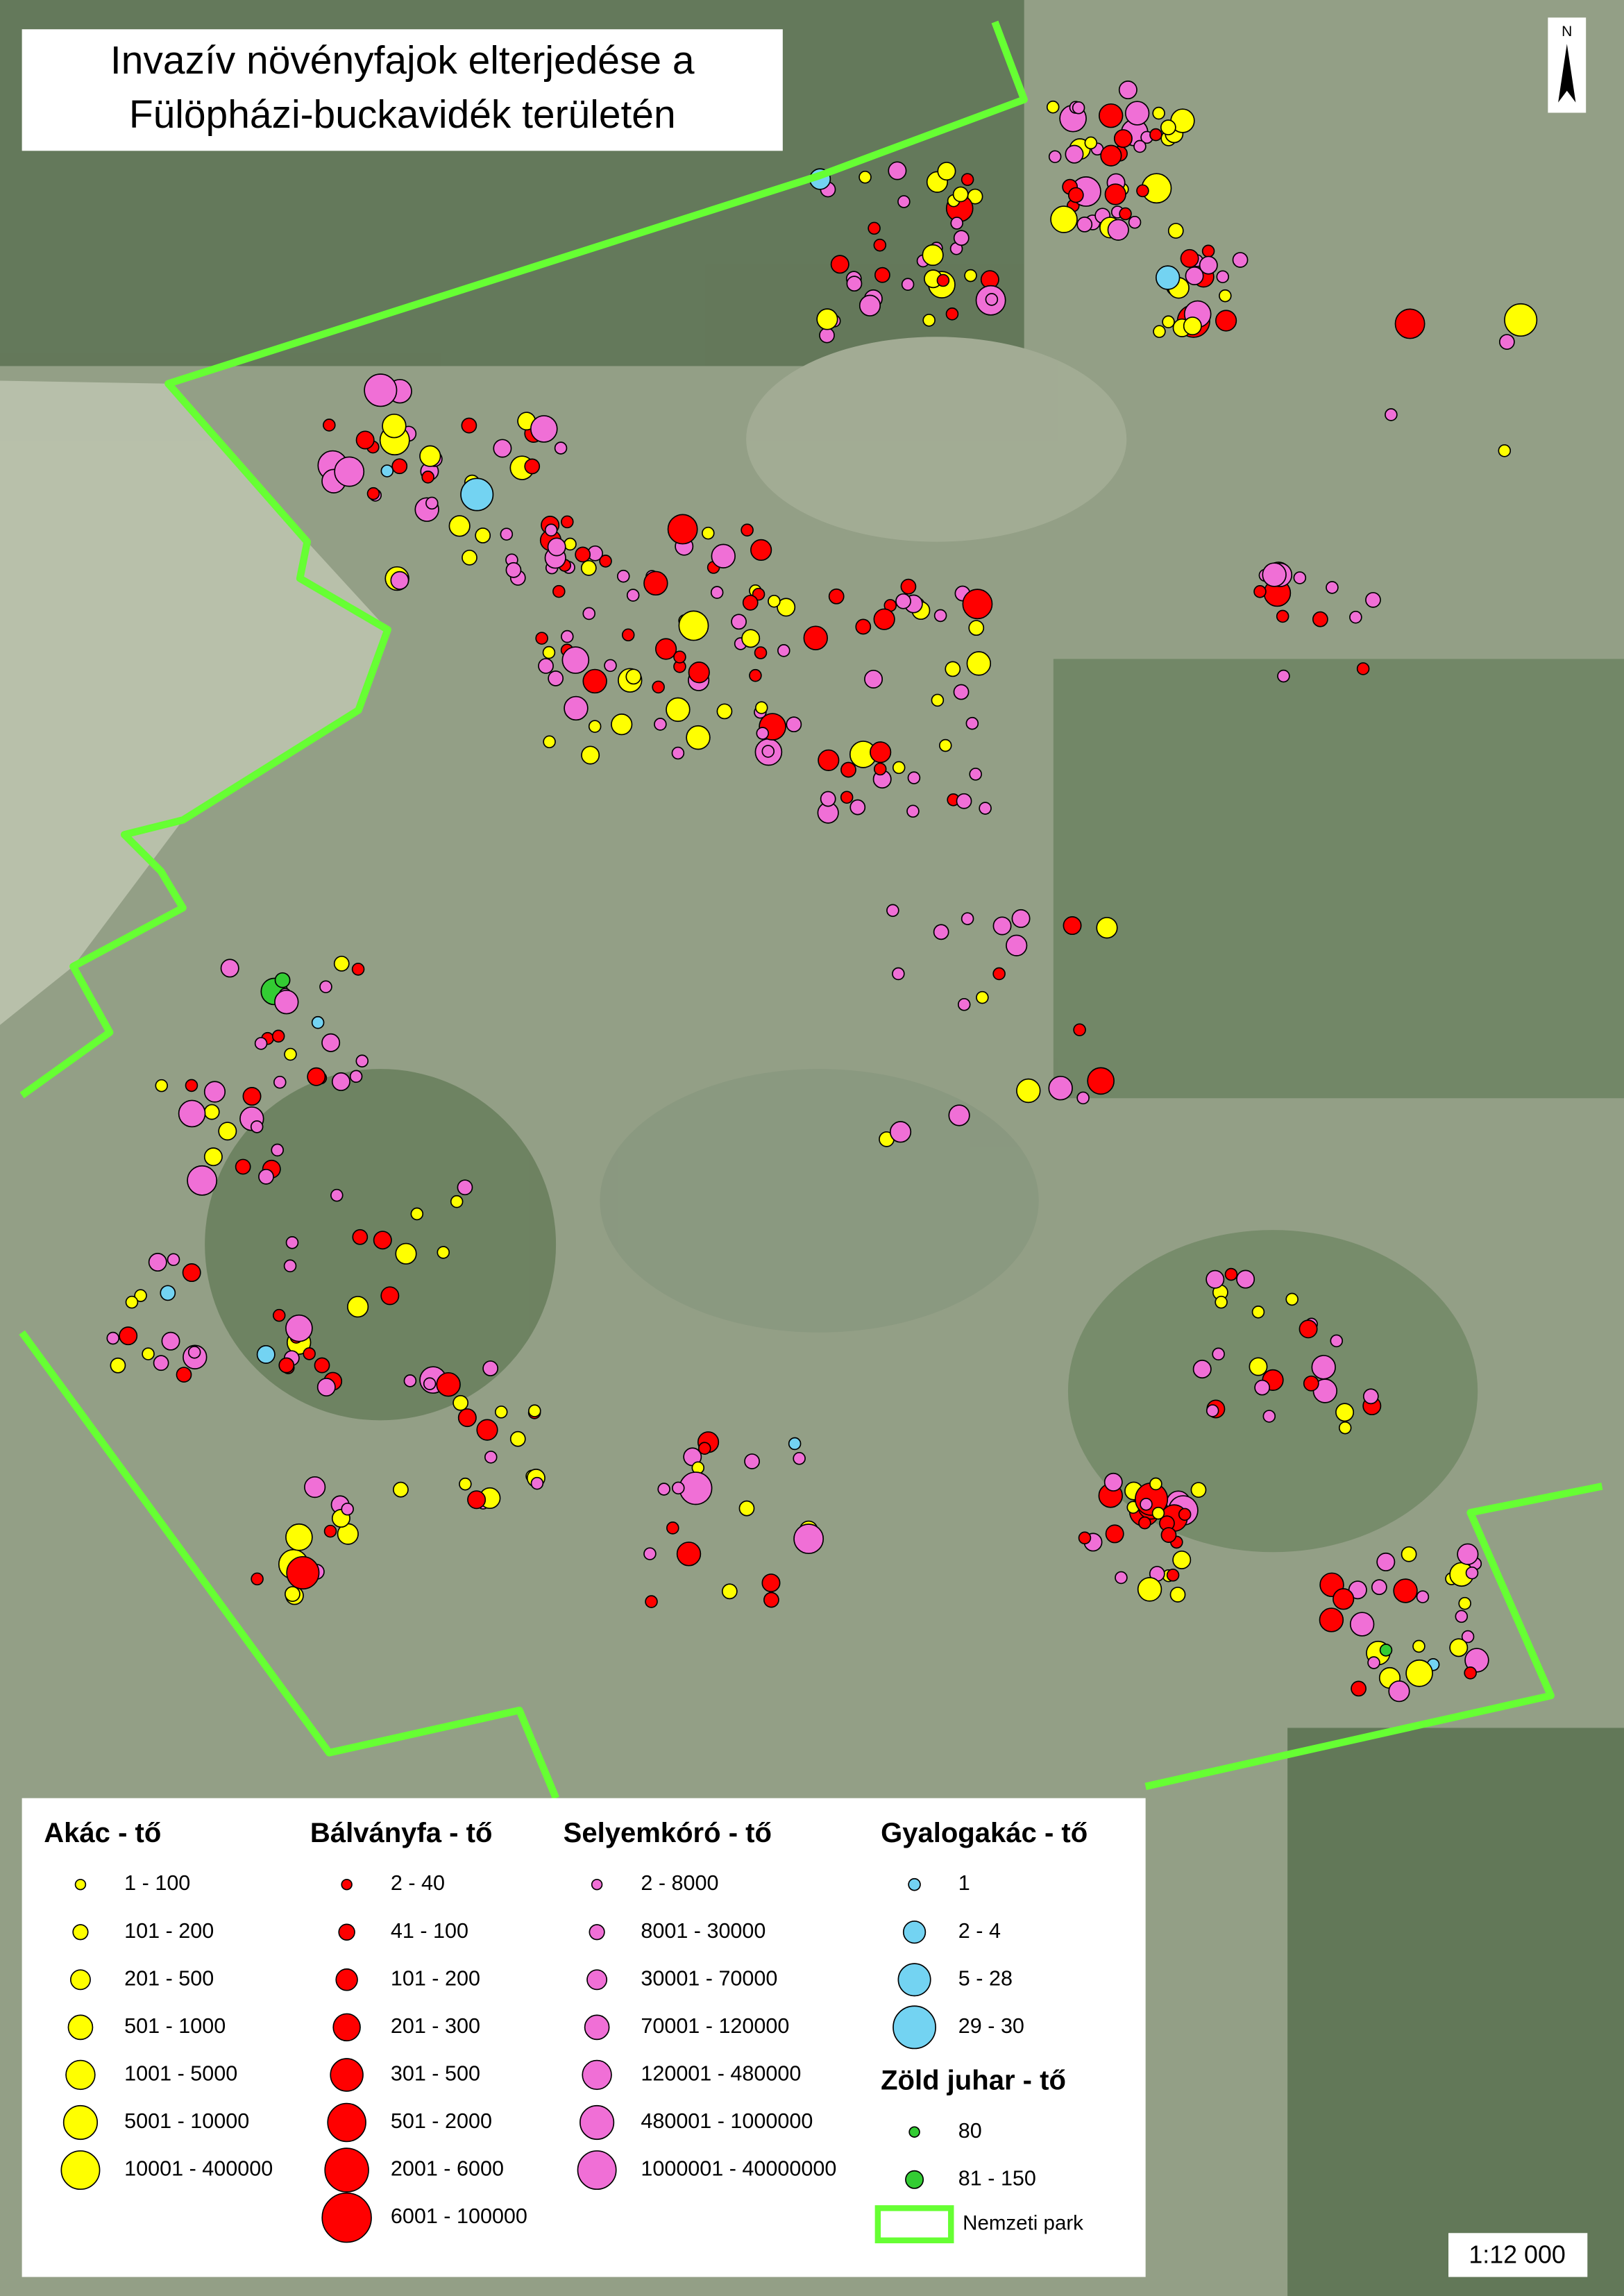 Image resolution: width=1624 pixels, height=2296 pixels. What do you see at coordinates (435, 2074) in the screenshot?
I see `legend-item: 301 - 500` at bounding box center [435, 2074].